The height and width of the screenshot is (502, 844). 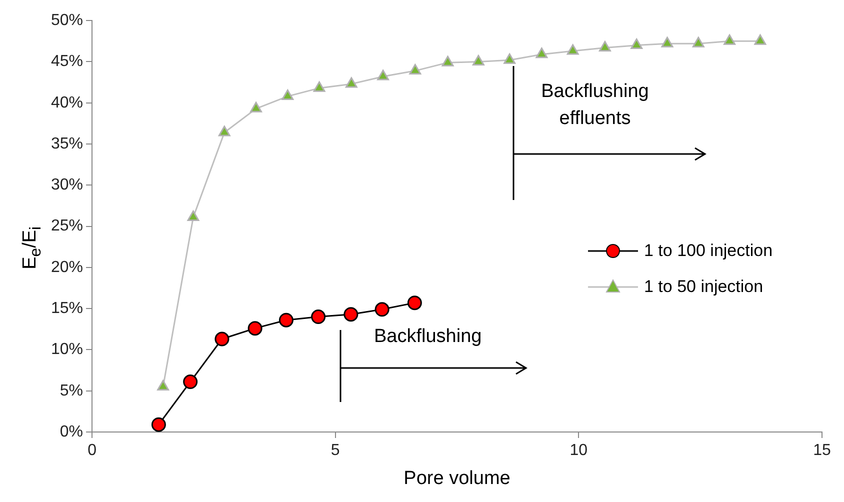 What do you see at coordinates (579, 451) in the screenshot?
I see `x-tick-label: 10` at bounding box center [579, 451].